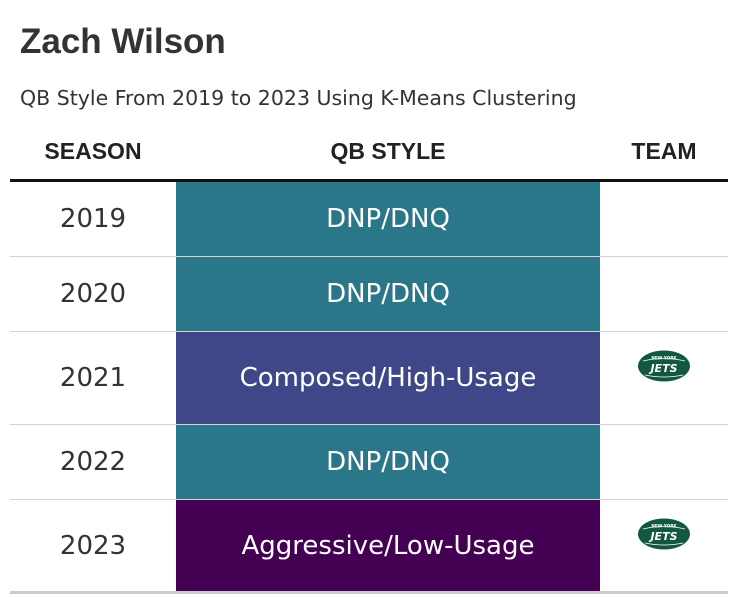 This screenshot has height=598, width=738. I want to click on season-cell: 2022, so click(93, 462).